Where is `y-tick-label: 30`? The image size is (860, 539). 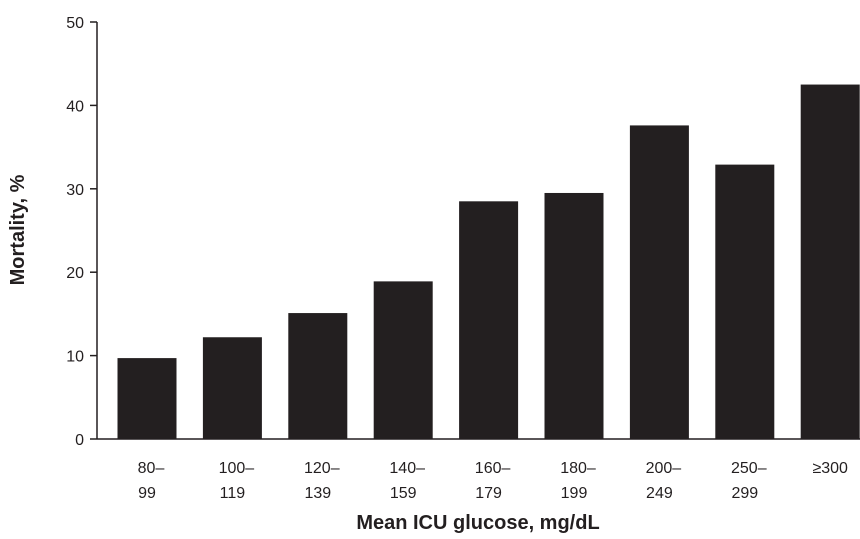 y-tick-label: 30 is located at coordinates (75, 190).